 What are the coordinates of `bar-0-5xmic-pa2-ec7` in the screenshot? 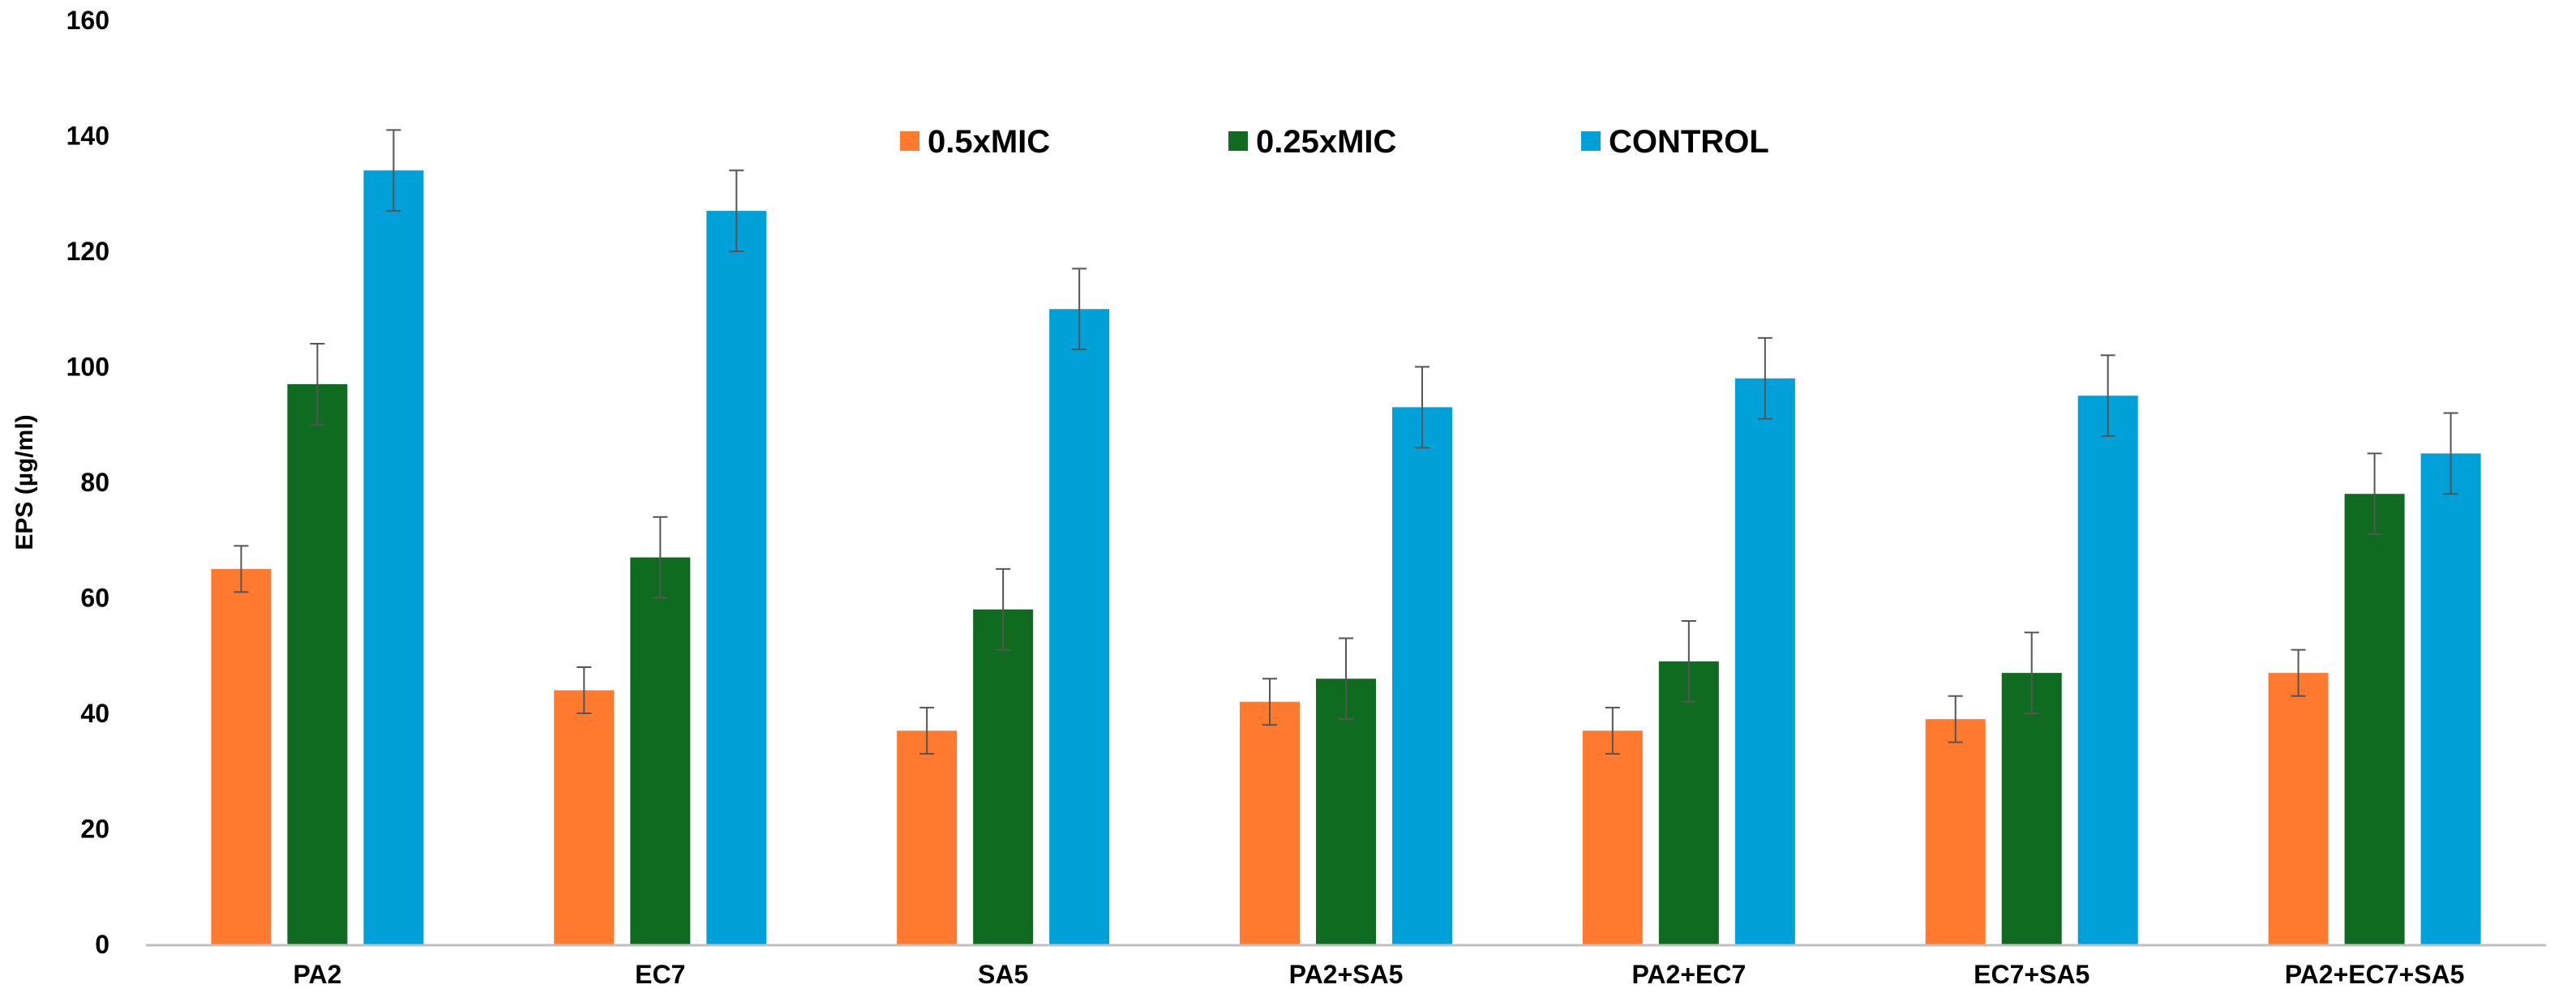 It's located at (1612, 837).